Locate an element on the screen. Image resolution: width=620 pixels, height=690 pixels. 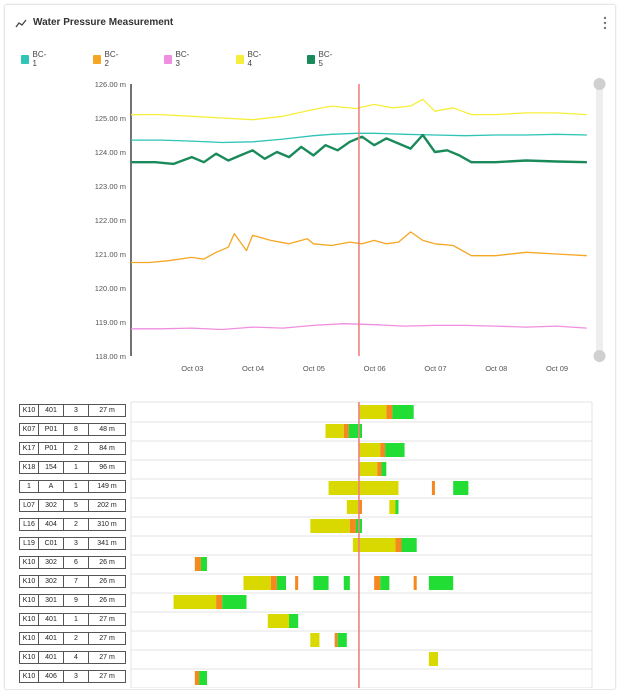
gantt-row-label: K17 P01 2 84 m is located at coordinates (73, 449).